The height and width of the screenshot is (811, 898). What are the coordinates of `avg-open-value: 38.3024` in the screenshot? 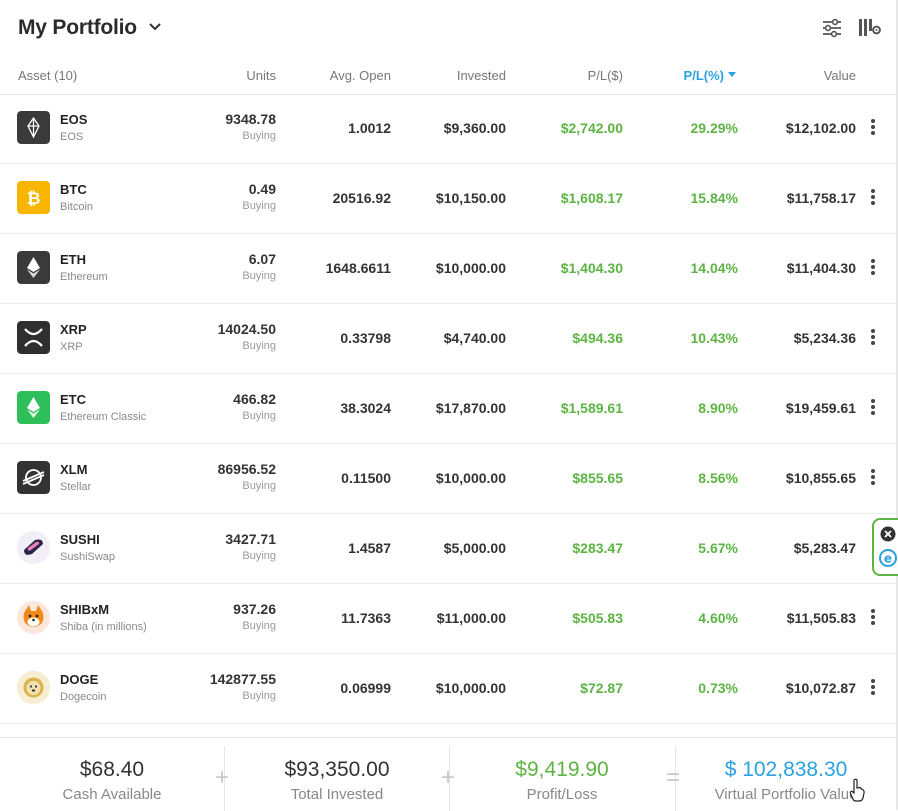 It's located at (365, 408).